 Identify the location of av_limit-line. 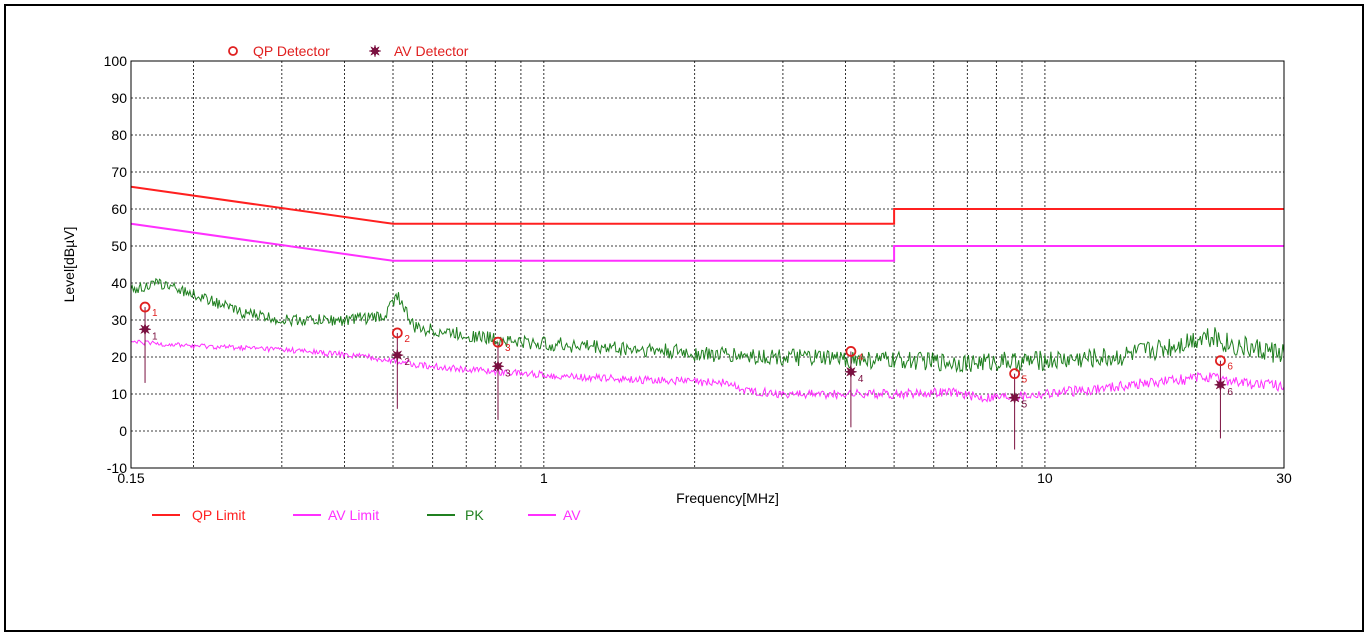
(707, 242).